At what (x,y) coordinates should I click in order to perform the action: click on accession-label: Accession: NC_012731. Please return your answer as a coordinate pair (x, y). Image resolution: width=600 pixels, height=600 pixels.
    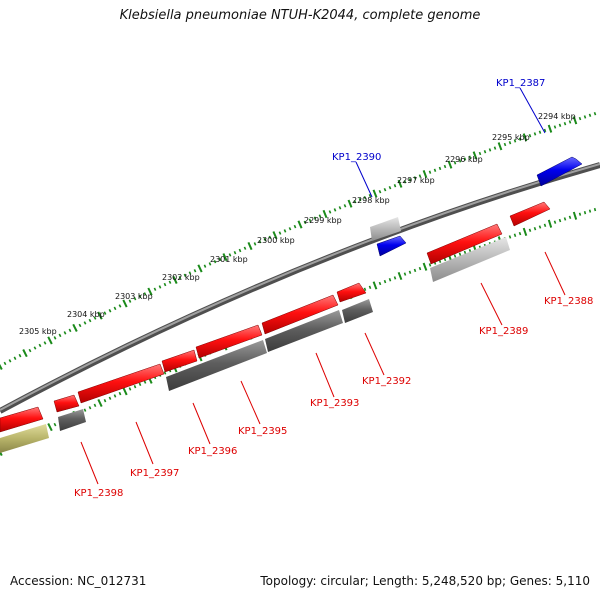
    Looking at the image, I should click on (78, 581).